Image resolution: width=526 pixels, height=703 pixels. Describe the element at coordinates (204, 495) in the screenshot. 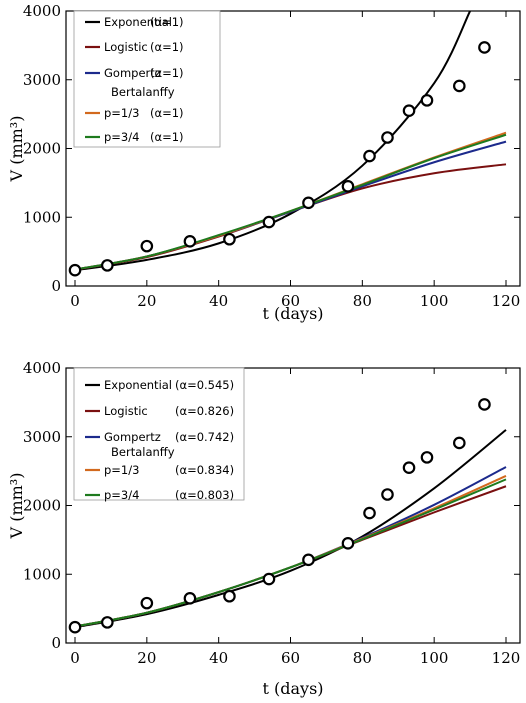

I see `legend-param: (α=0.803)` at that location.